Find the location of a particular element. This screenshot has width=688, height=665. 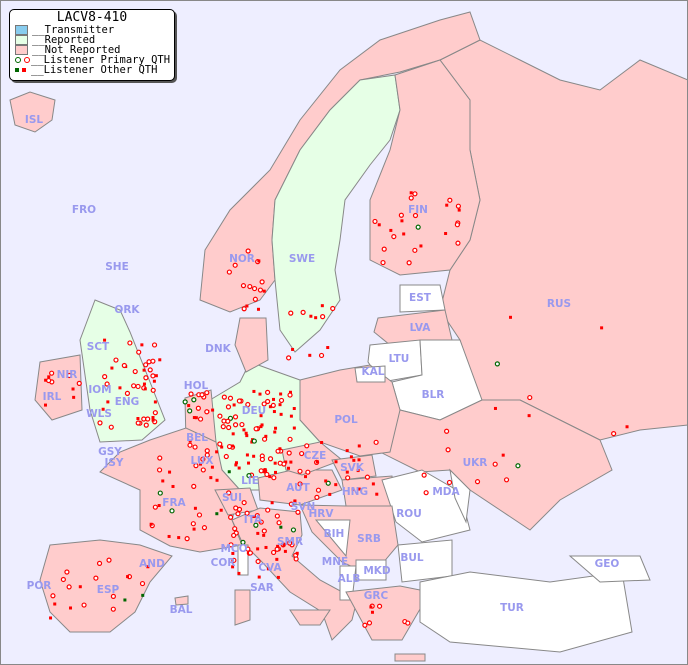

legend-label: __Listener Other QTH is located at coordinates (94, 70).